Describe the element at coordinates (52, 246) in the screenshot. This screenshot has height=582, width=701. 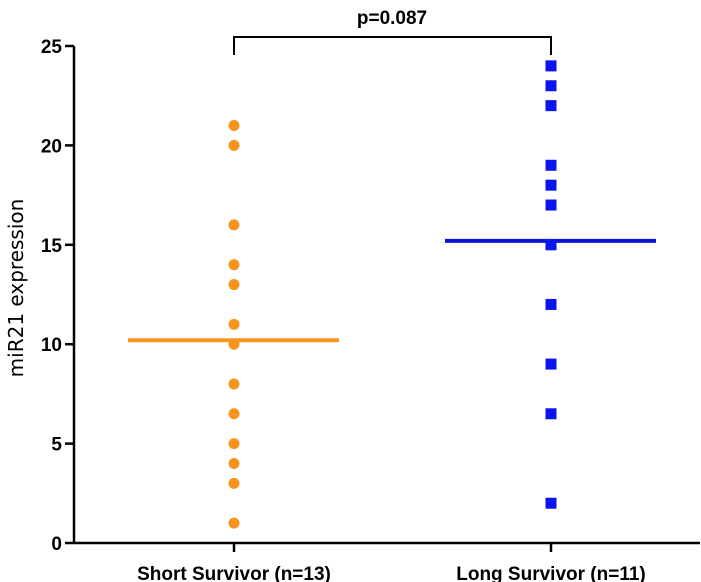
I see `y-tick-label: 15` at that location.